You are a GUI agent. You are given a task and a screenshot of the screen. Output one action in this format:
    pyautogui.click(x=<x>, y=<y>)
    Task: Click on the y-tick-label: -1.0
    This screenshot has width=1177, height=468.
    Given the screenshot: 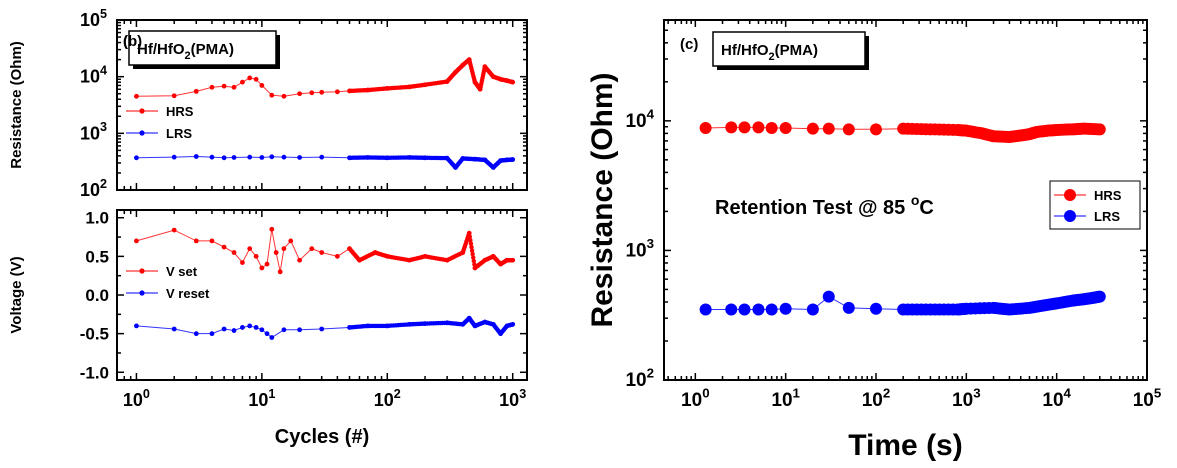 What is the action you would take?
    pyautogui.click(x=94, y=372)
    